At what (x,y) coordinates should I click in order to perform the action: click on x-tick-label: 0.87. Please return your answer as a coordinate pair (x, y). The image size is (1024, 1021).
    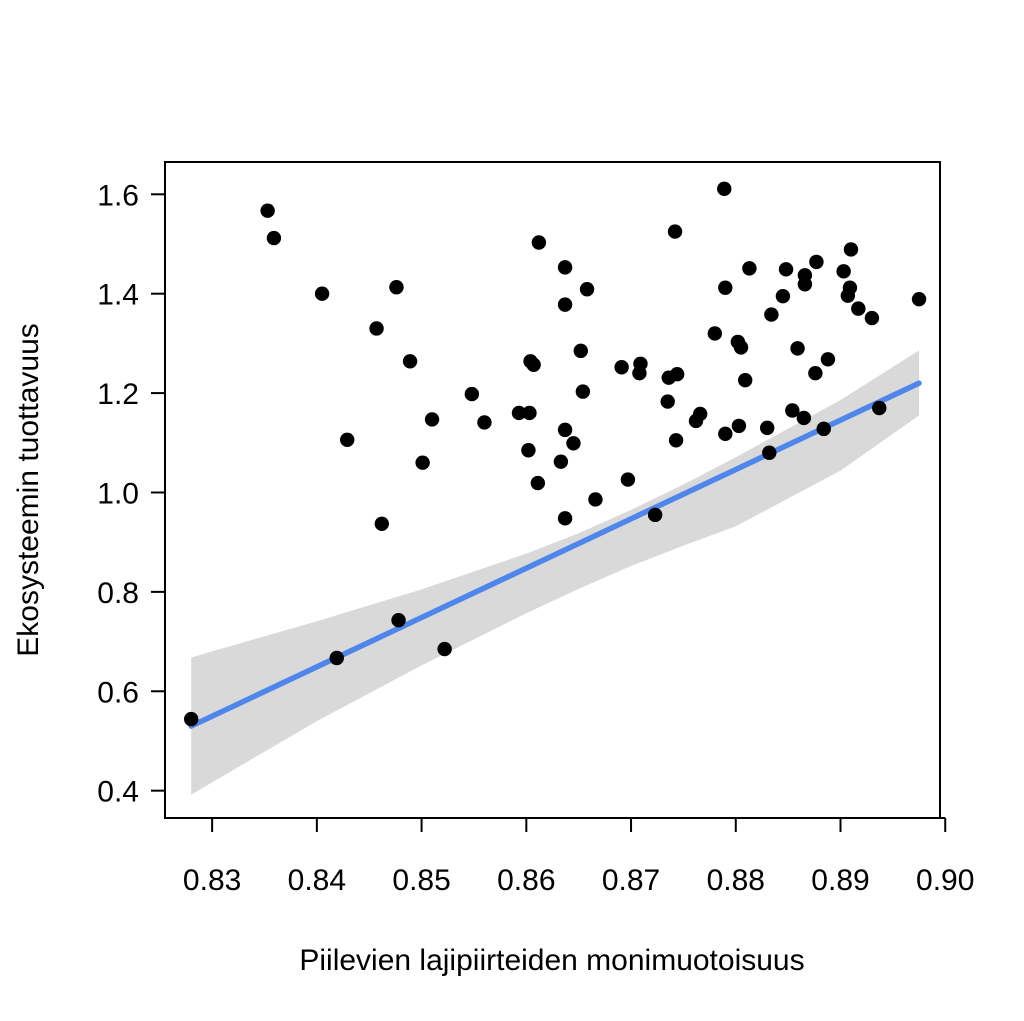
    Looking at the image, I should click on (631, 880).